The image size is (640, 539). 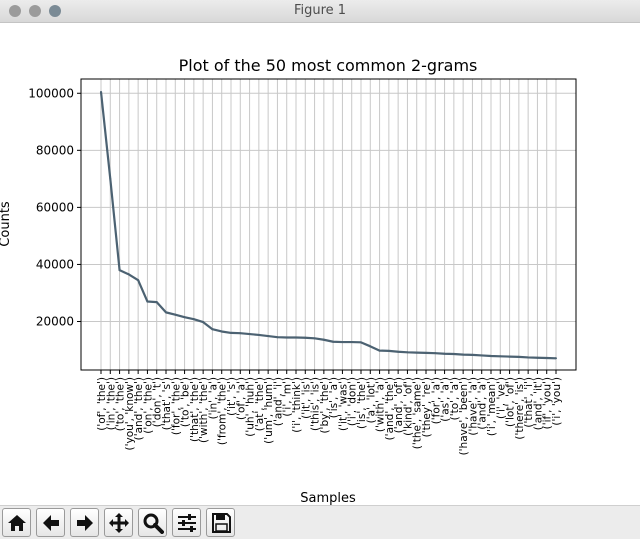 What do you see at coordinates (121, 404) in the screenshot?
I see `x-tick-label: ('to', 'the')` at bounding box center [121, 404].